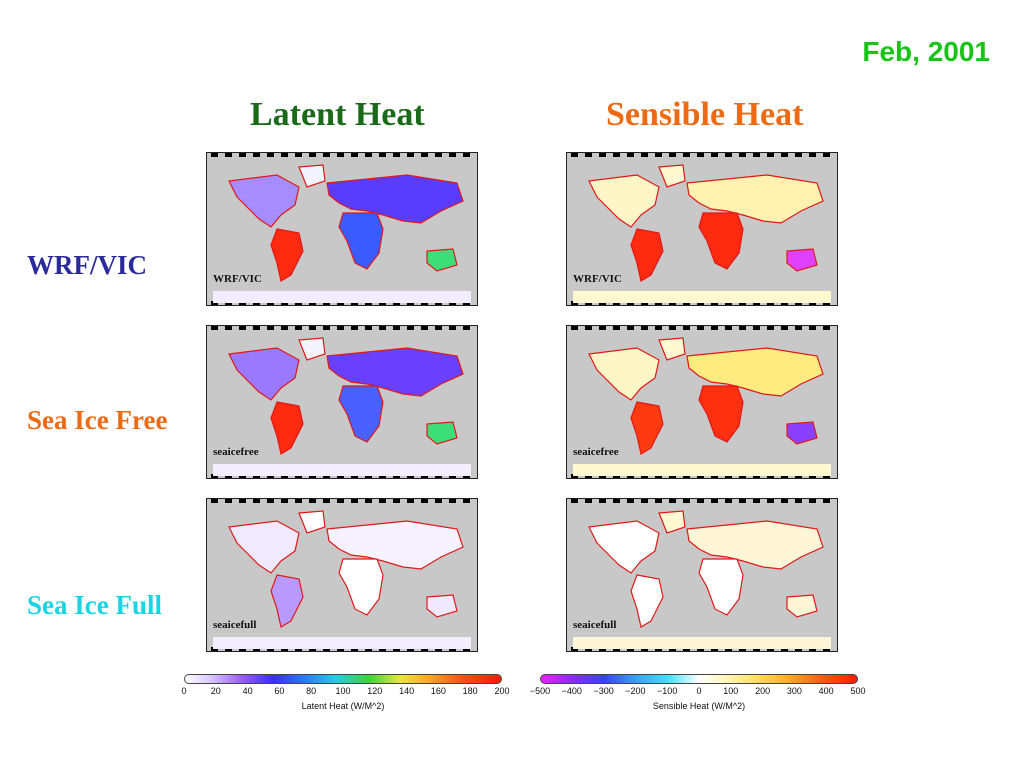  I want to click on latent-colorbar-title: Latent Heat (W/M^2), so click(343, 706).